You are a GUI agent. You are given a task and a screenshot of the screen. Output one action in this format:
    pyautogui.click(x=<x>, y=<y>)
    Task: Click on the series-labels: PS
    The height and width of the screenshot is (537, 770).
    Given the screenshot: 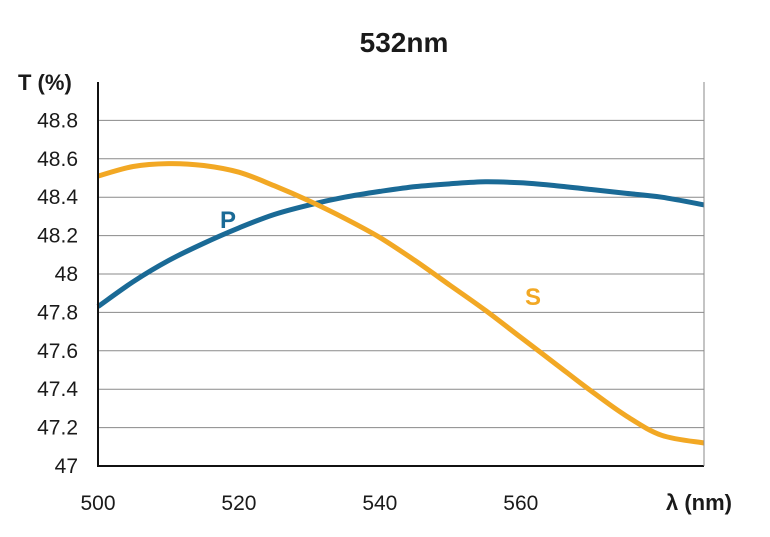 What is the action you would take?
    pyautogui.click(x=380, y=259)
    